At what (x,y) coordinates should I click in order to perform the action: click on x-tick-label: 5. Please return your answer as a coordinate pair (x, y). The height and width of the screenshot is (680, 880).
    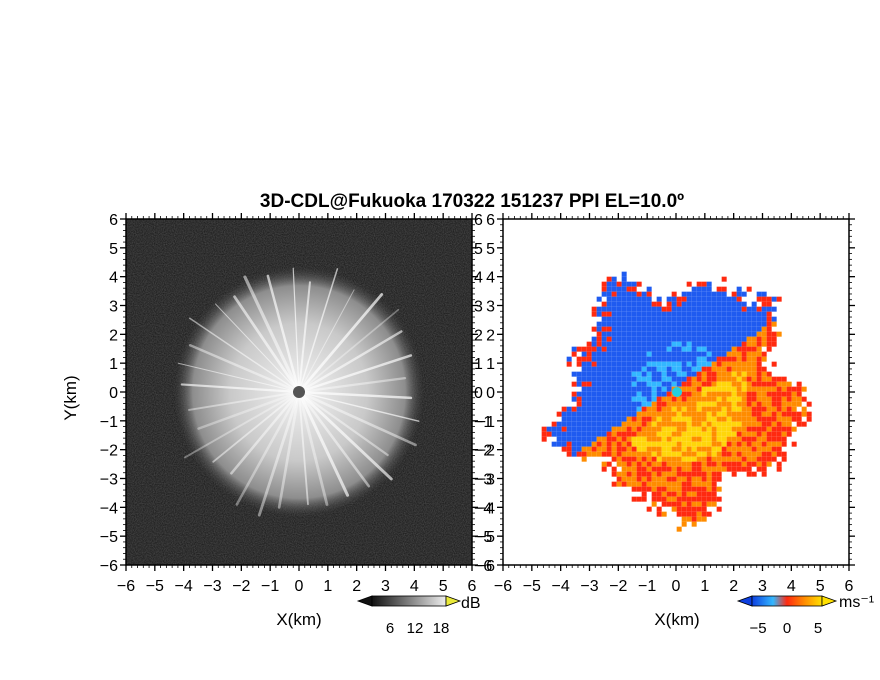
    Looking at the image, I should click on (443, 586).